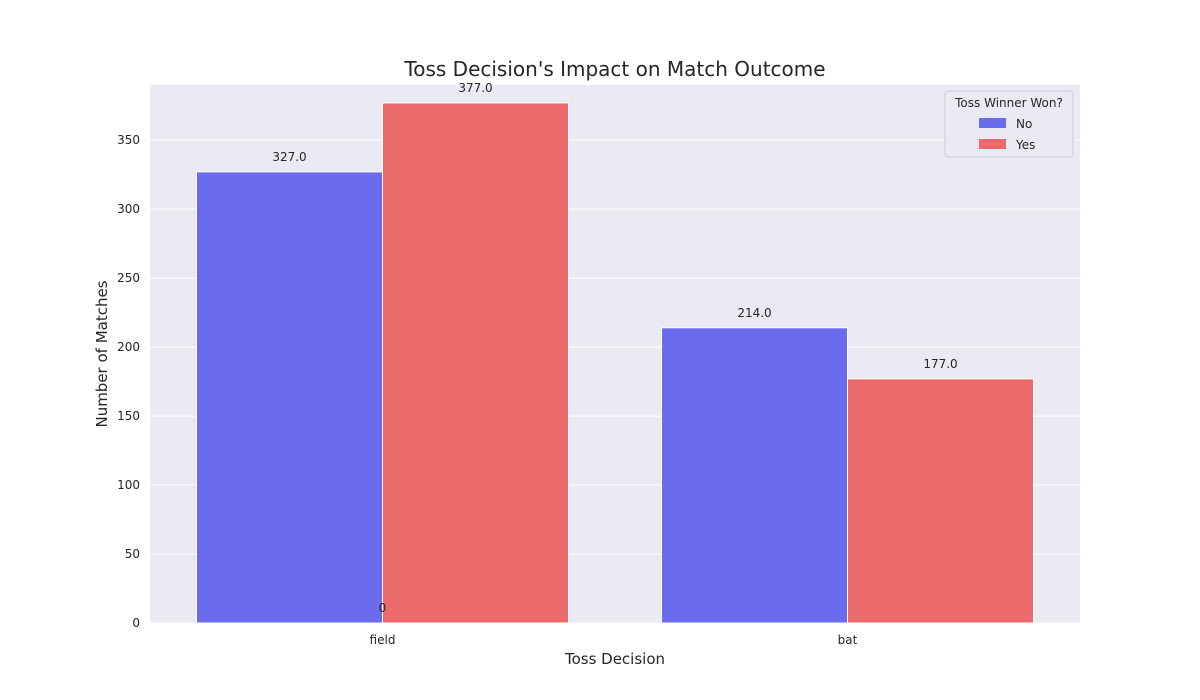 Image resolution: width=1200 pixels, height=700 pixels. I want to click on bar-no-bat, so click(754, 475).